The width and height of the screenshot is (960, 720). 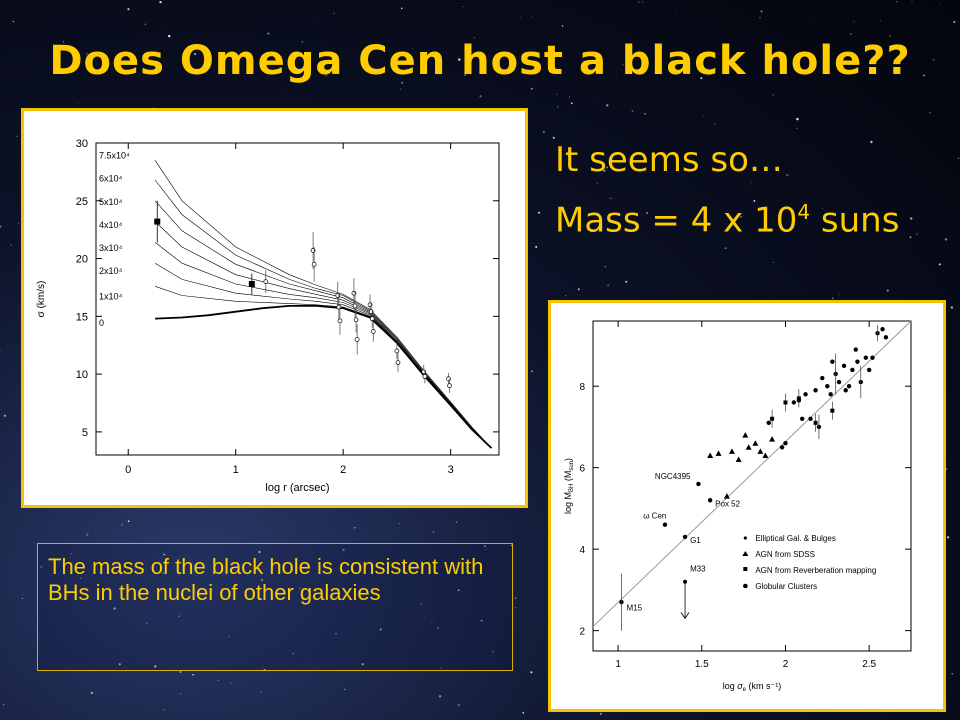 I want to click on y-tick-label: 4, so click(x=582, y=550).